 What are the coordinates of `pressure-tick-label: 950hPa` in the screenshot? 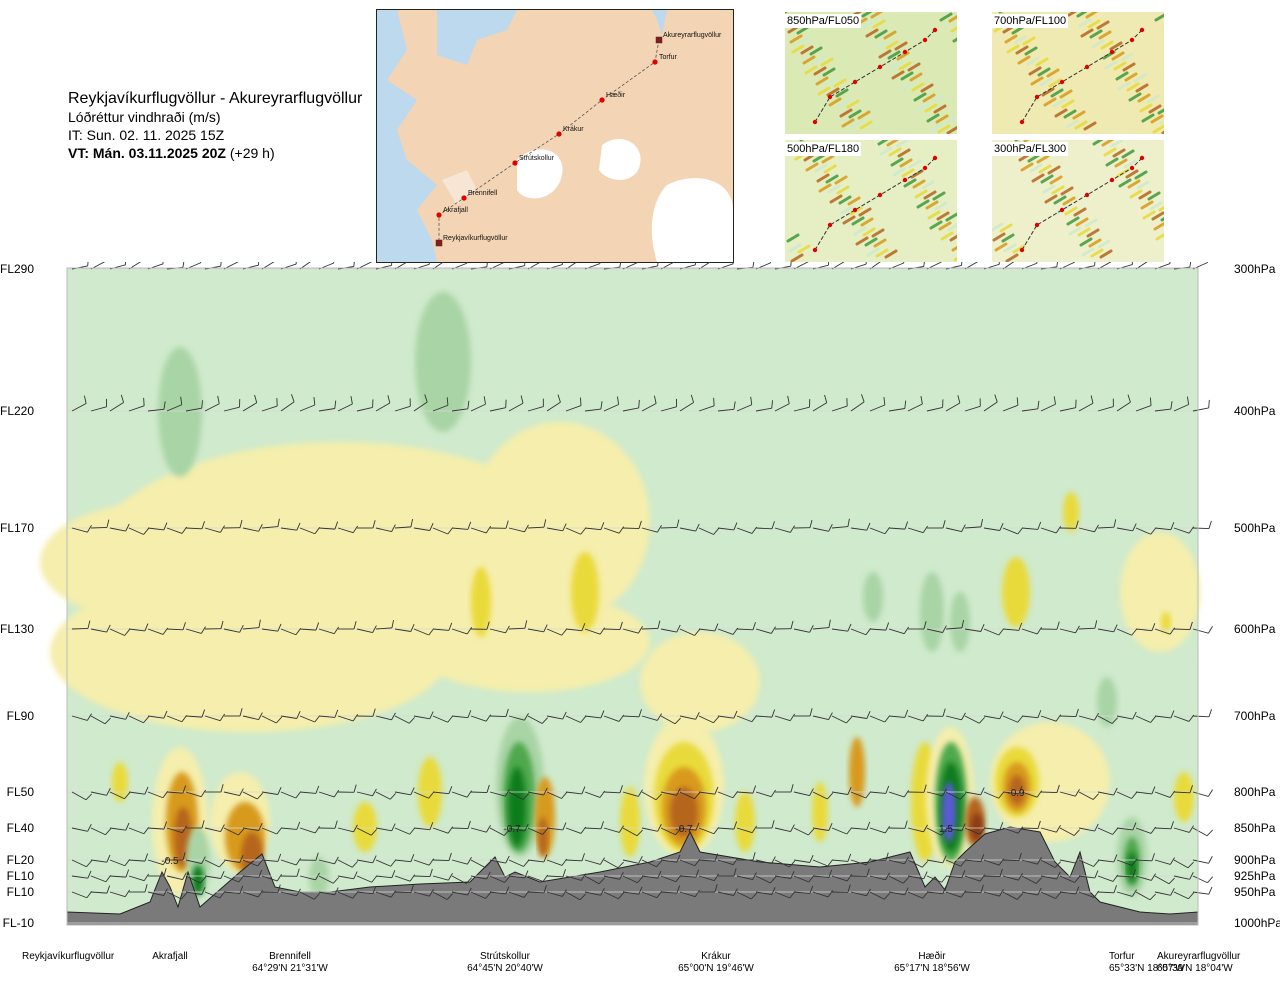 It's located at (1255, 892).